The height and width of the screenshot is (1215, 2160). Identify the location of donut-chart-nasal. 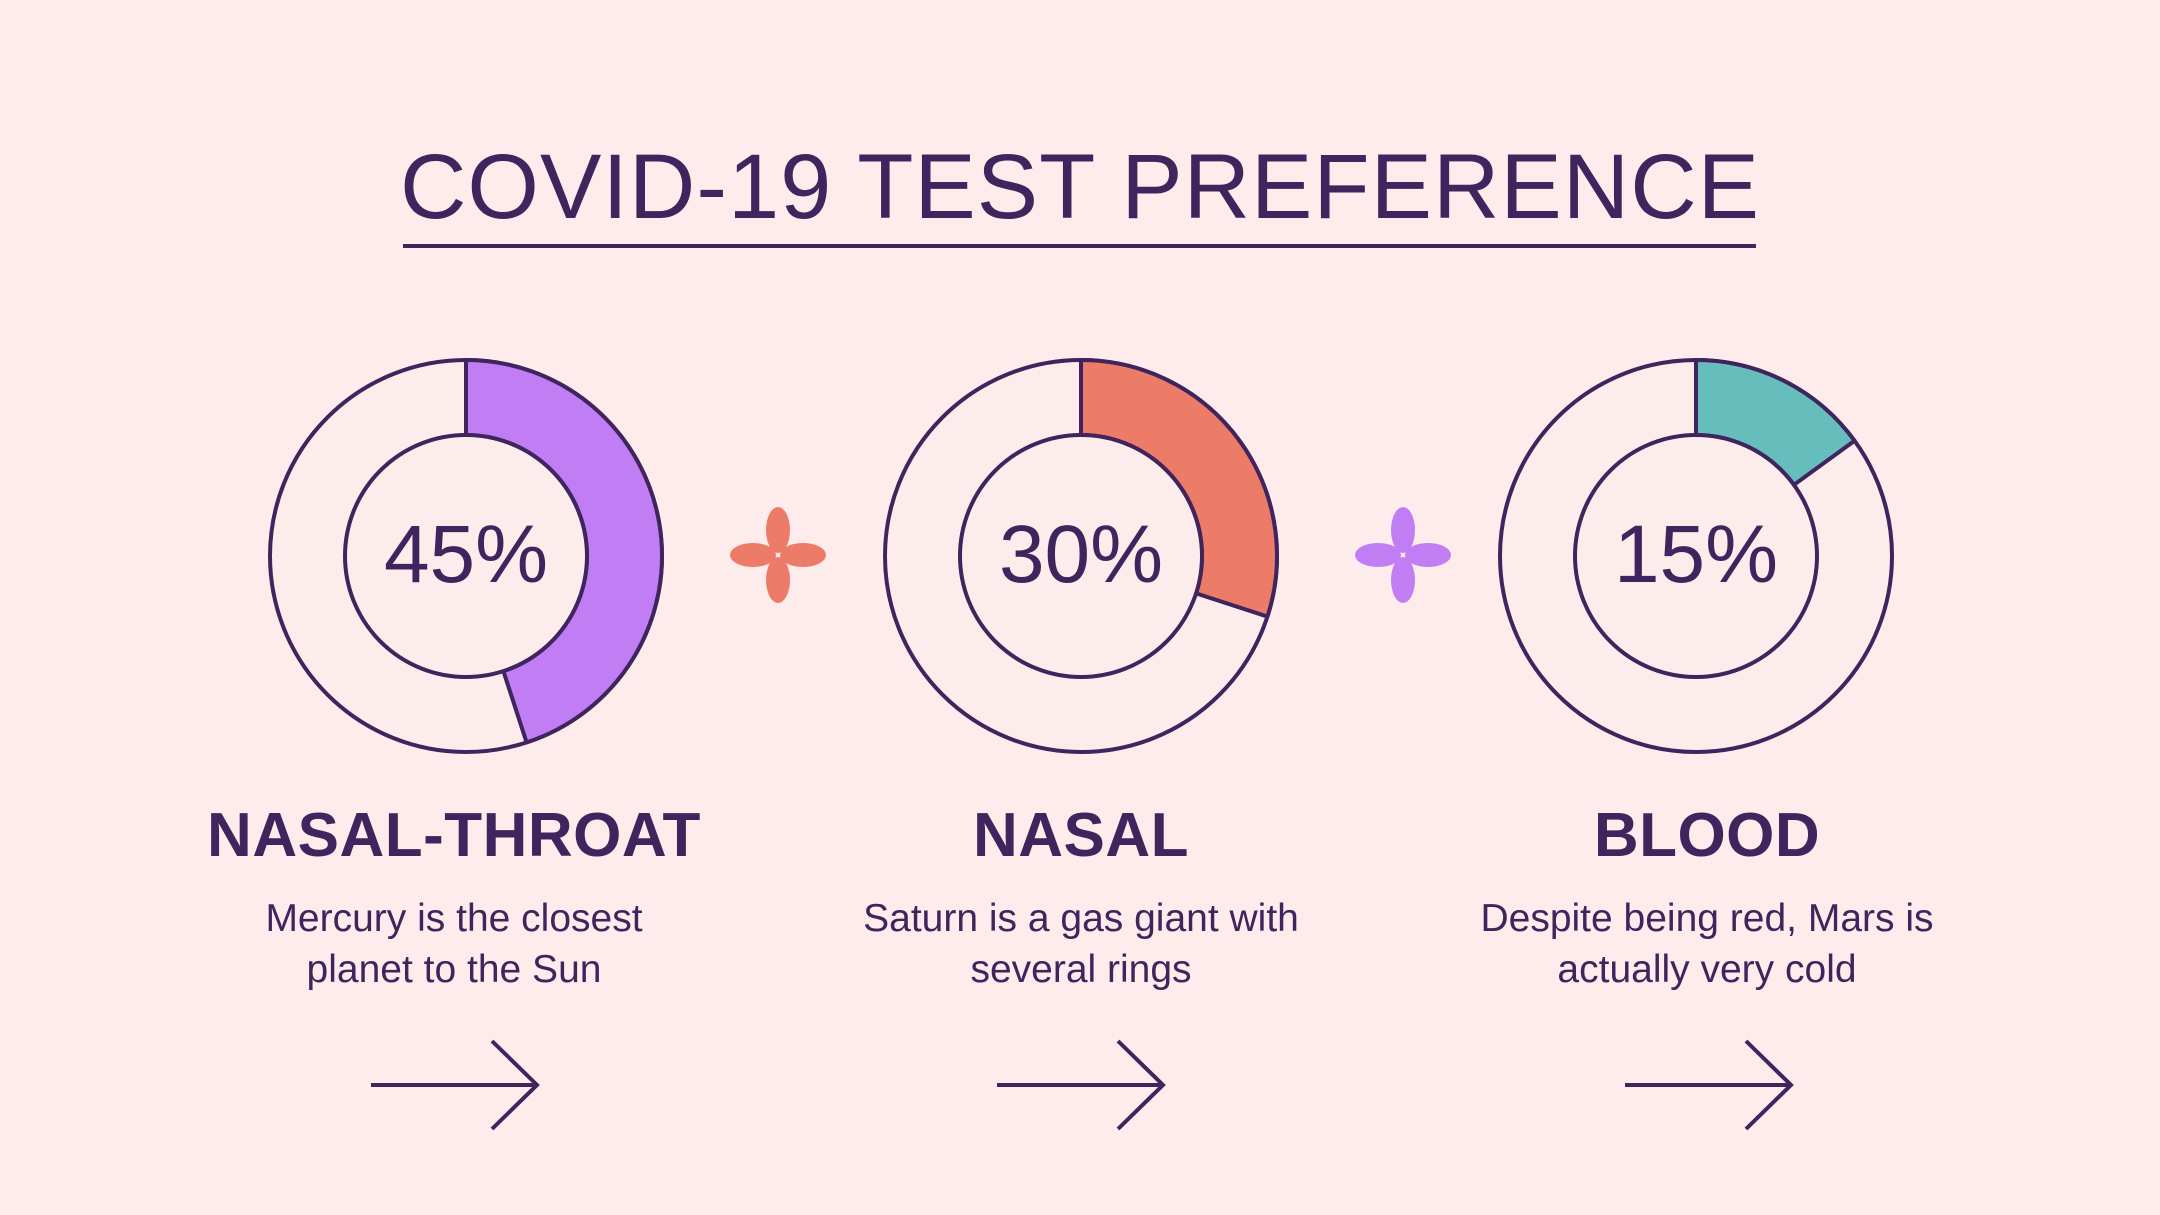
(1081, 556).